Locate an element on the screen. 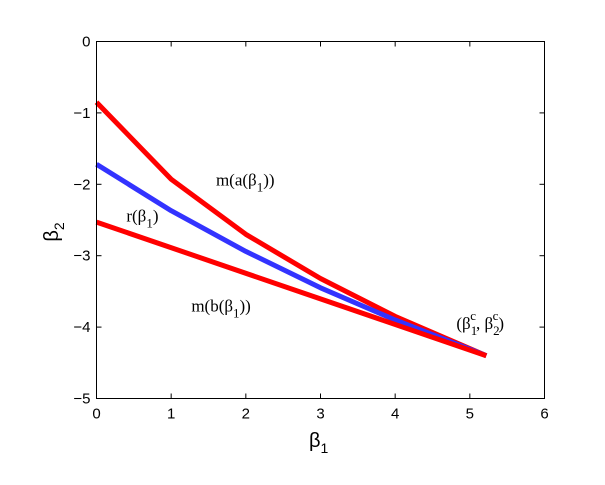  x-tick-label-5: 5 is located at coordinates (470, 414).